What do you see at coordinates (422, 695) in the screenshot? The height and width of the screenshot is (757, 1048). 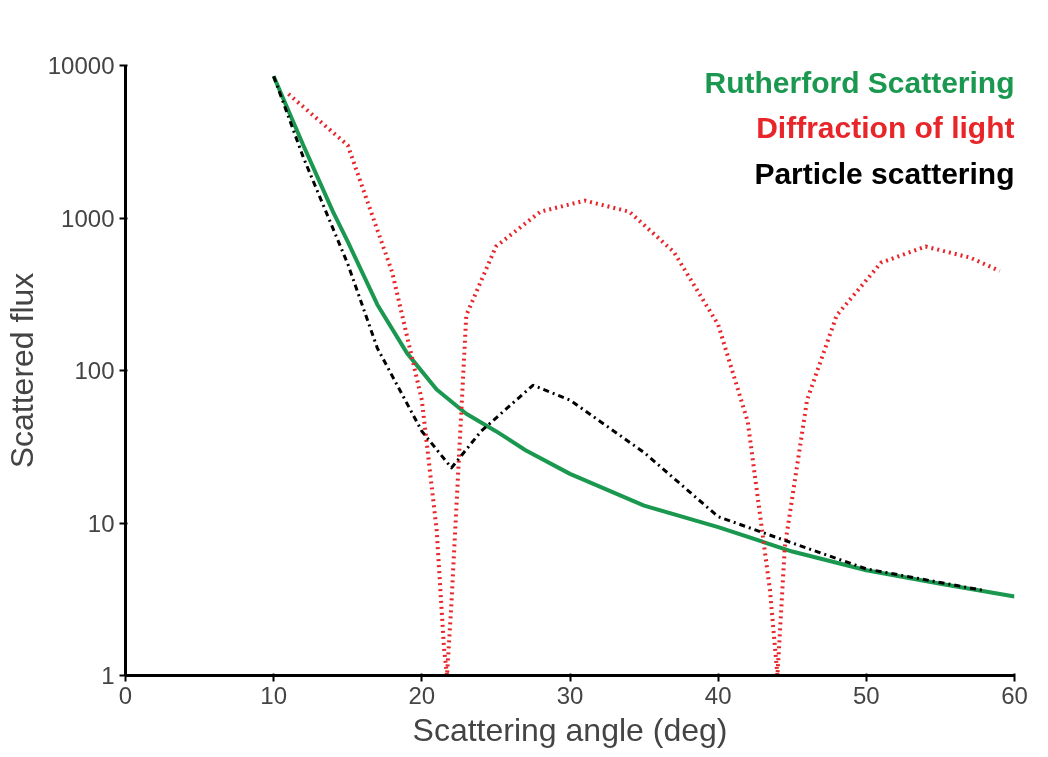 I see `x-tick-label: 20` at bounding box center [422, 695].